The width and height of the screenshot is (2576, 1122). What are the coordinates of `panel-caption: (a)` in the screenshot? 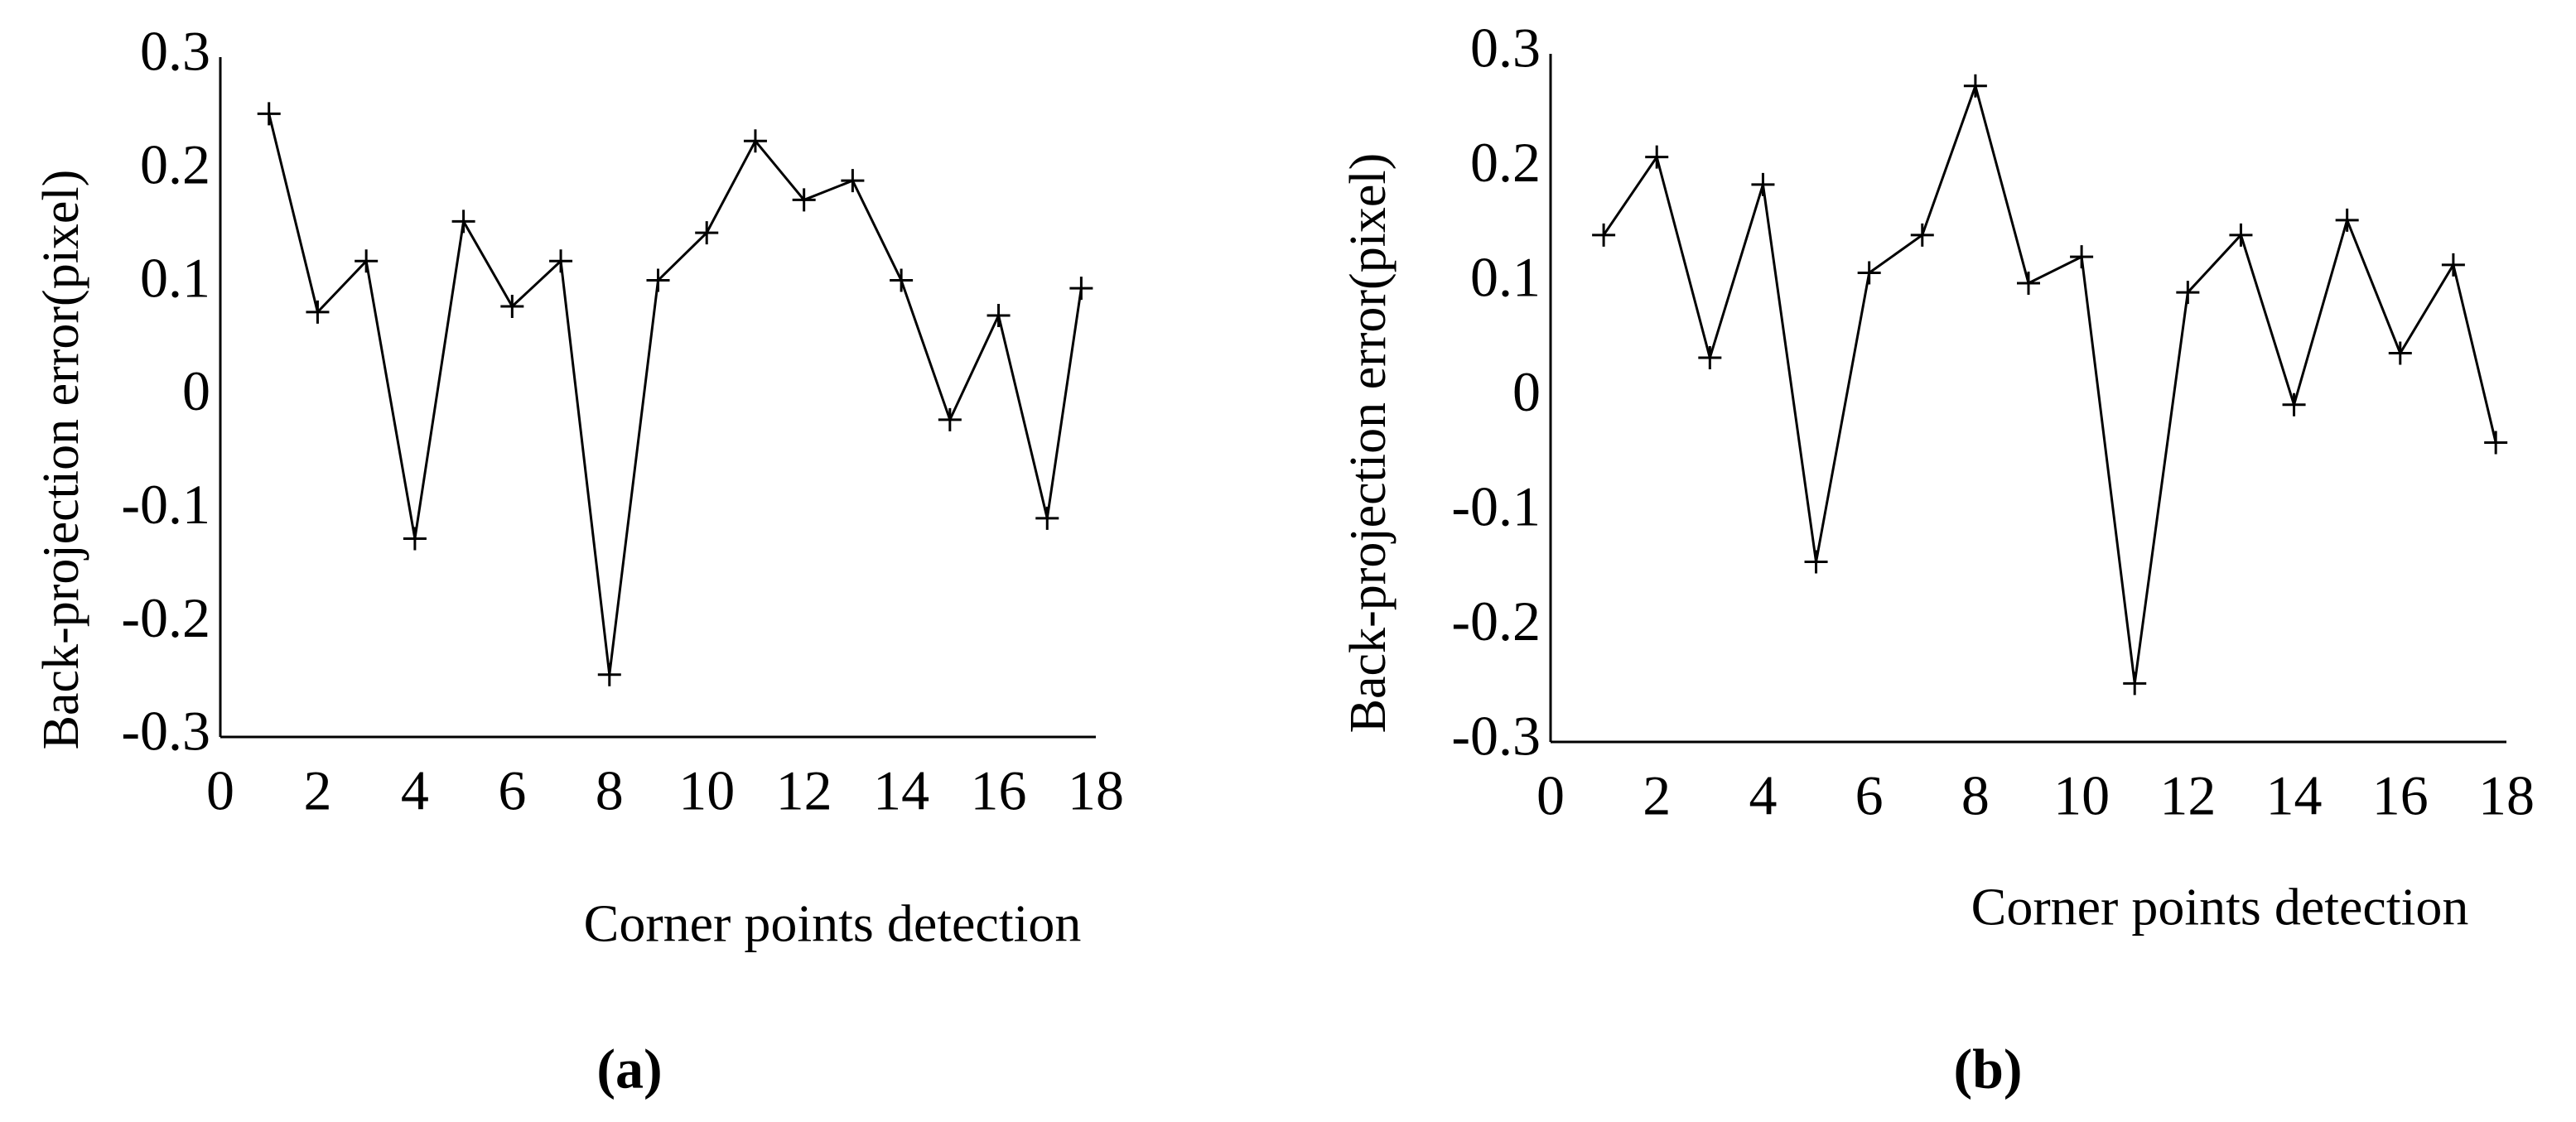 It's located at (629, 1069).